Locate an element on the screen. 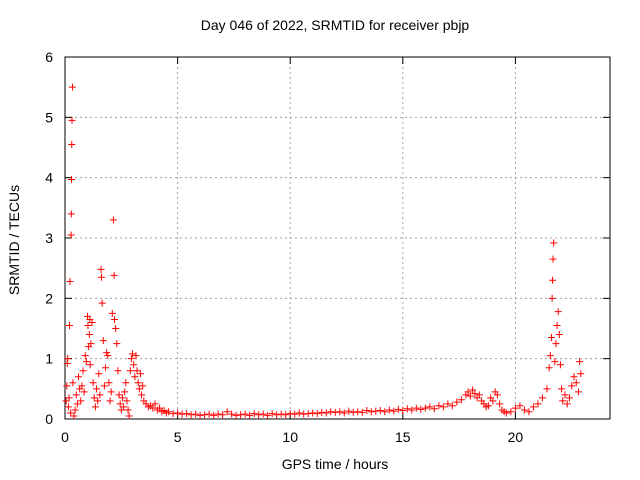  x-tick-label: 0 is located at coordinates (65, 437).